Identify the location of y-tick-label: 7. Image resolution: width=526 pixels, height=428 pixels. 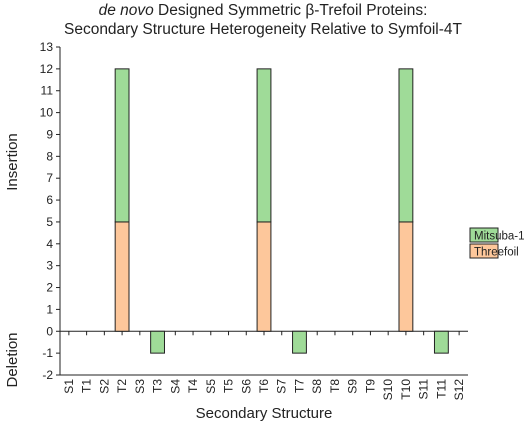
(49, 178).